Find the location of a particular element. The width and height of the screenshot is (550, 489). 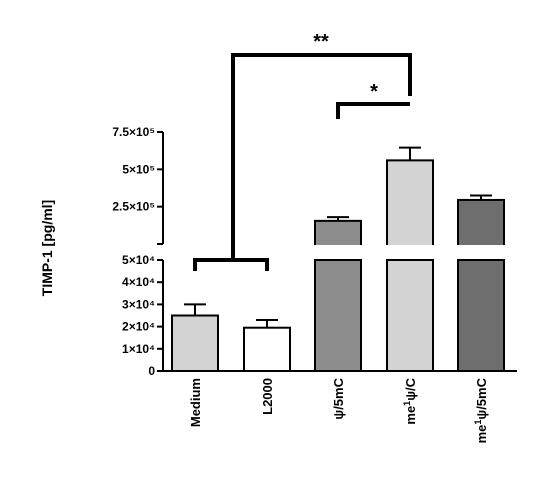

x-tick-label: L2000 is located at coordinates (267, 396).